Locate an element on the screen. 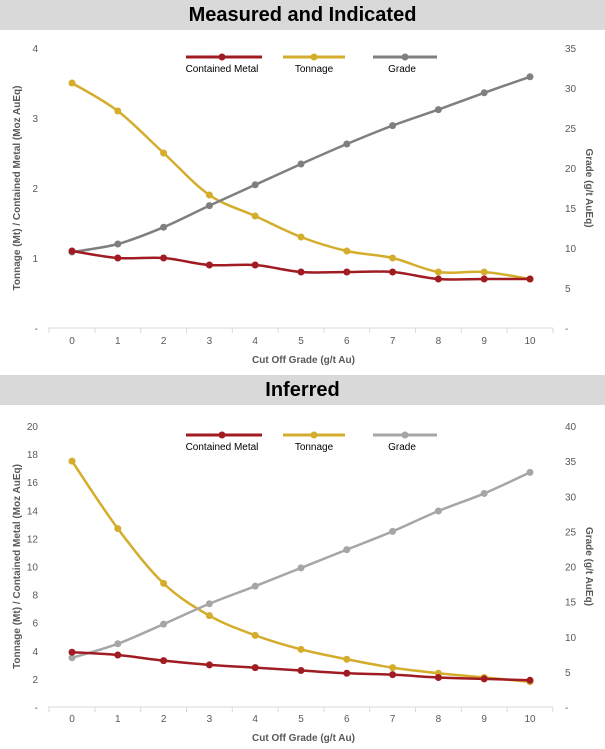 The image size is (605, 749). y-tick-label: 14 is located at coordinates (33, 511).